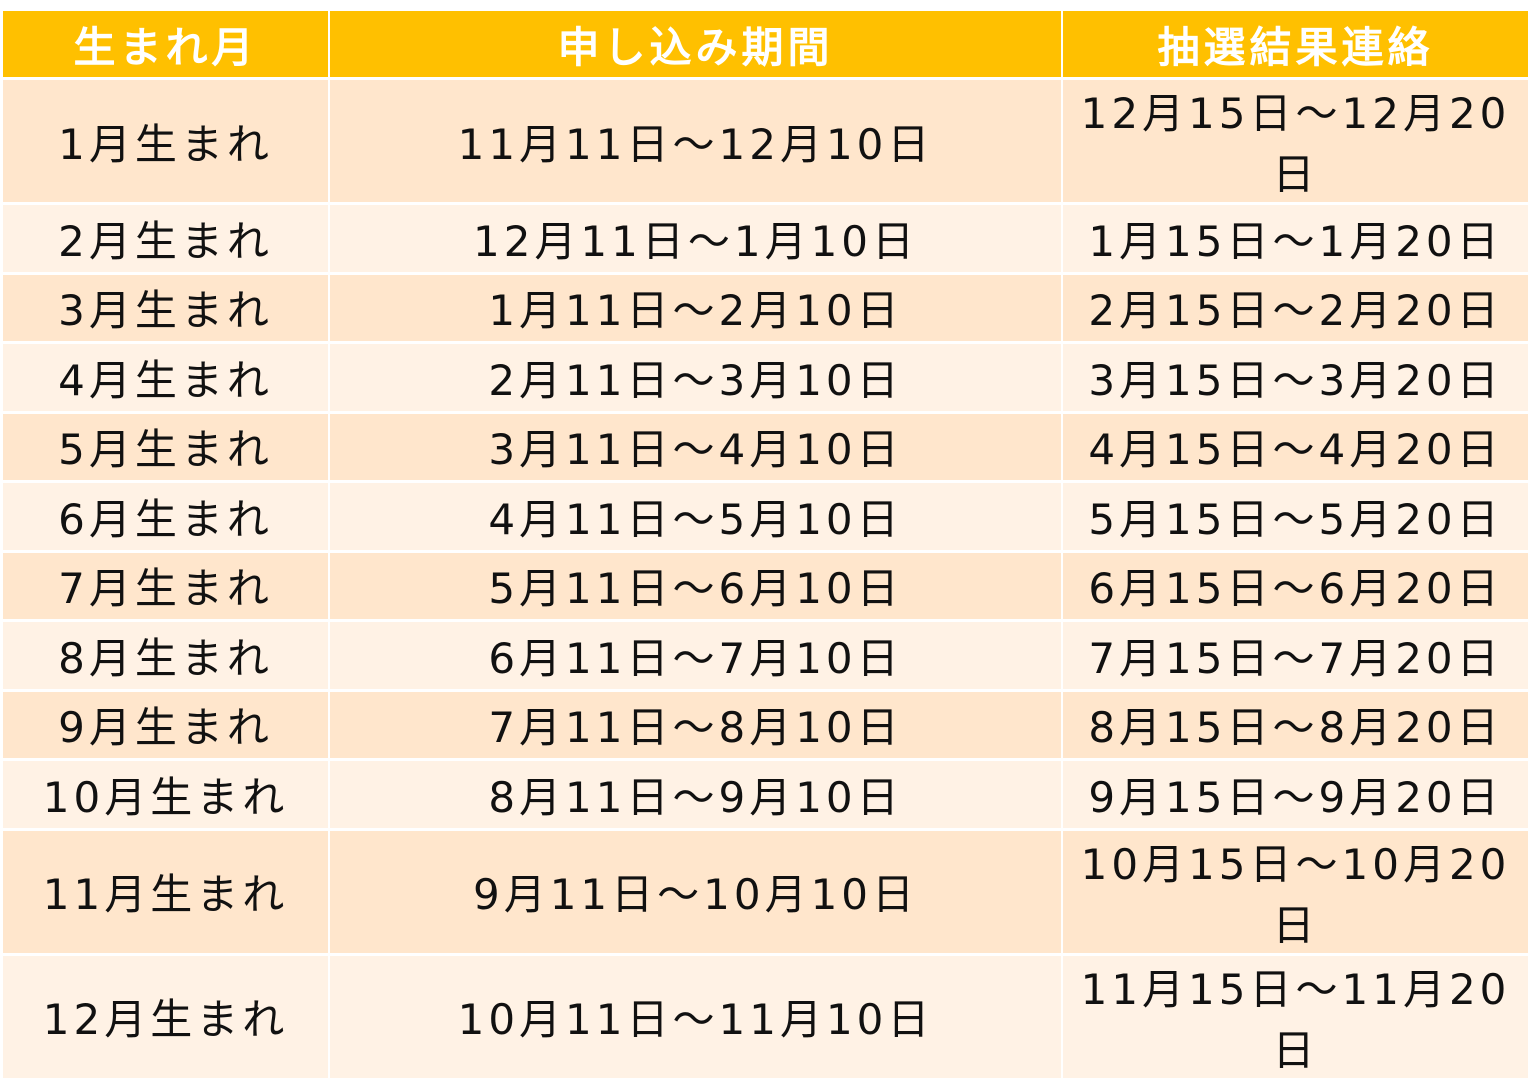 Image resolution: width=1536 pixels, height=1081 pixels. I want to click on table-row: 5月生まれ 3月11日～4月10日 4月15日～4月20日, so click(765, 446).